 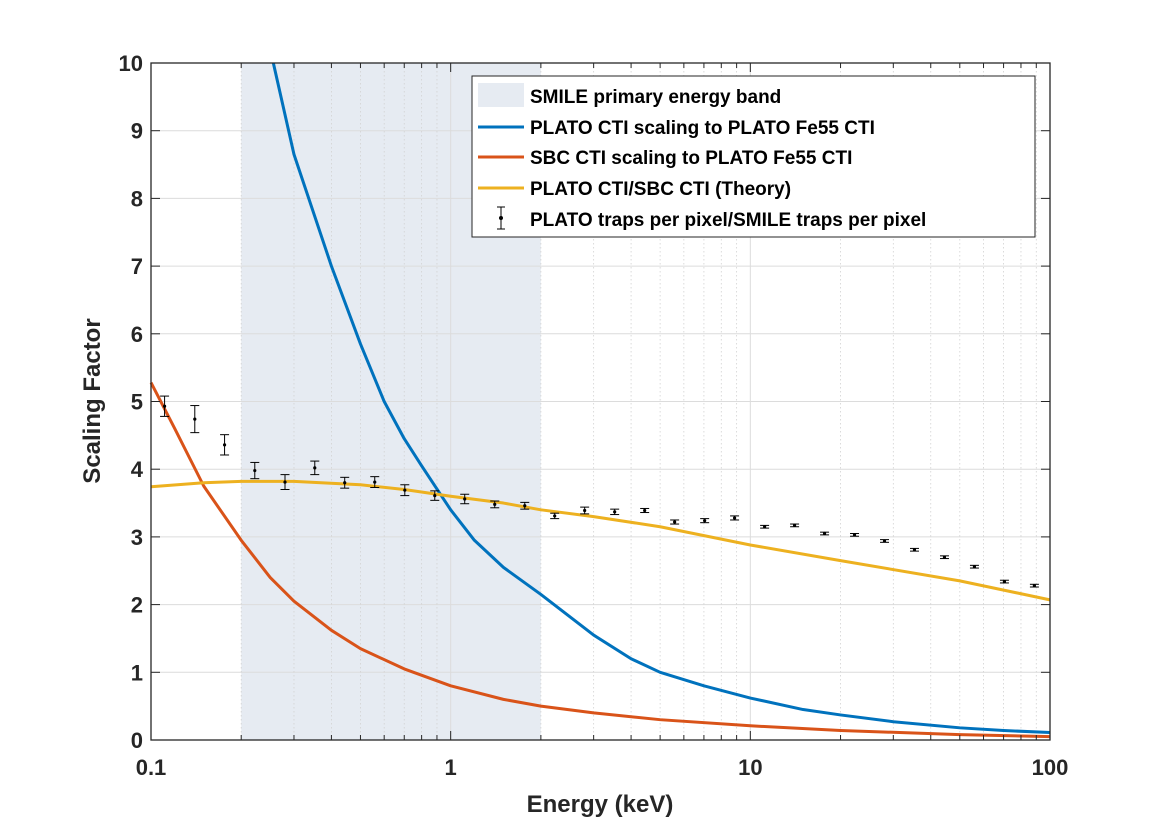 I want to click on y-tick-label: 10, so click(x=131, y=63).